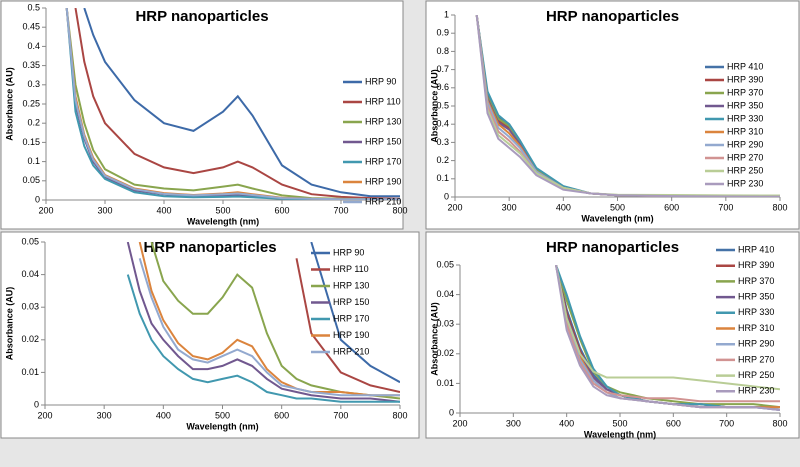  I want to click on y-tick-label: 0.7, so click(442, 69).